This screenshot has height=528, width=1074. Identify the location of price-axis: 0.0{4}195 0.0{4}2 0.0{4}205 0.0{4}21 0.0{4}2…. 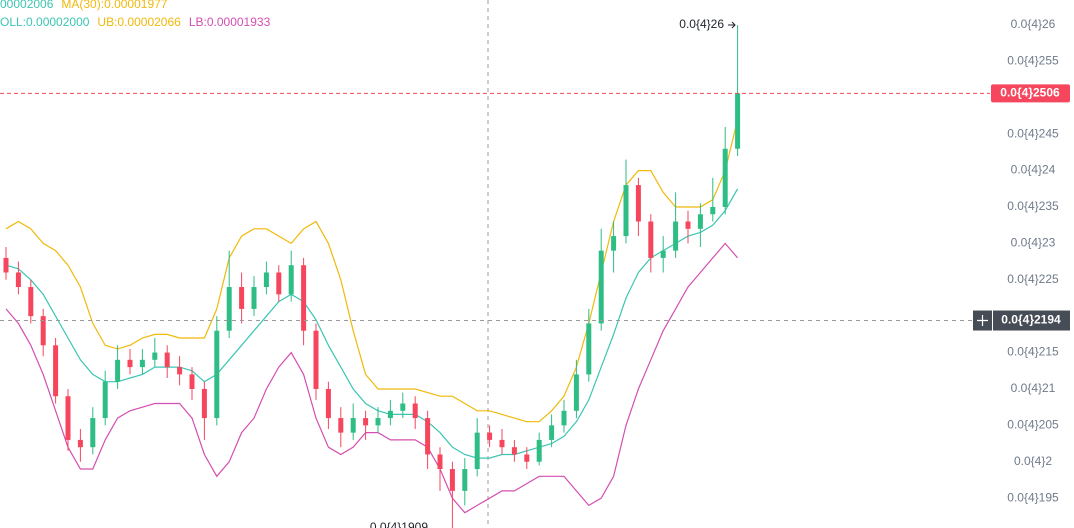
(1023, 264).